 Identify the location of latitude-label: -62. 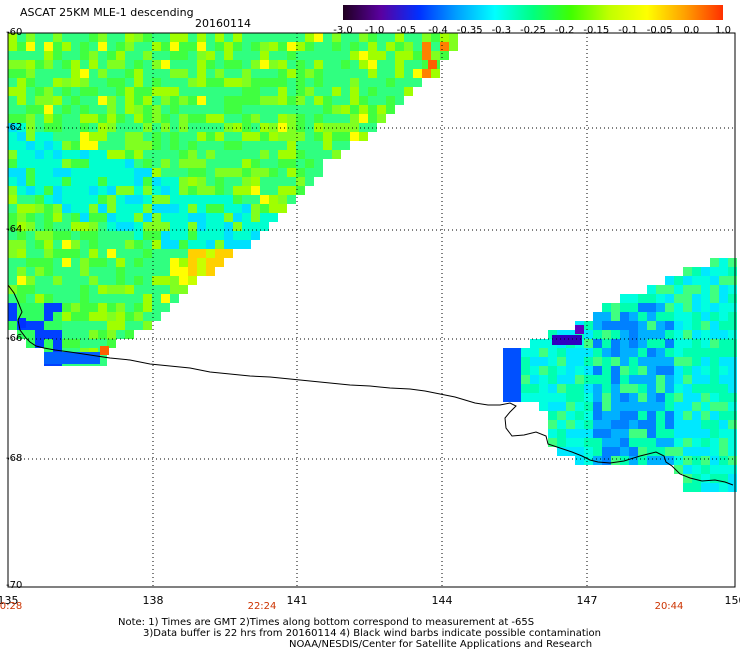
(14, 127).